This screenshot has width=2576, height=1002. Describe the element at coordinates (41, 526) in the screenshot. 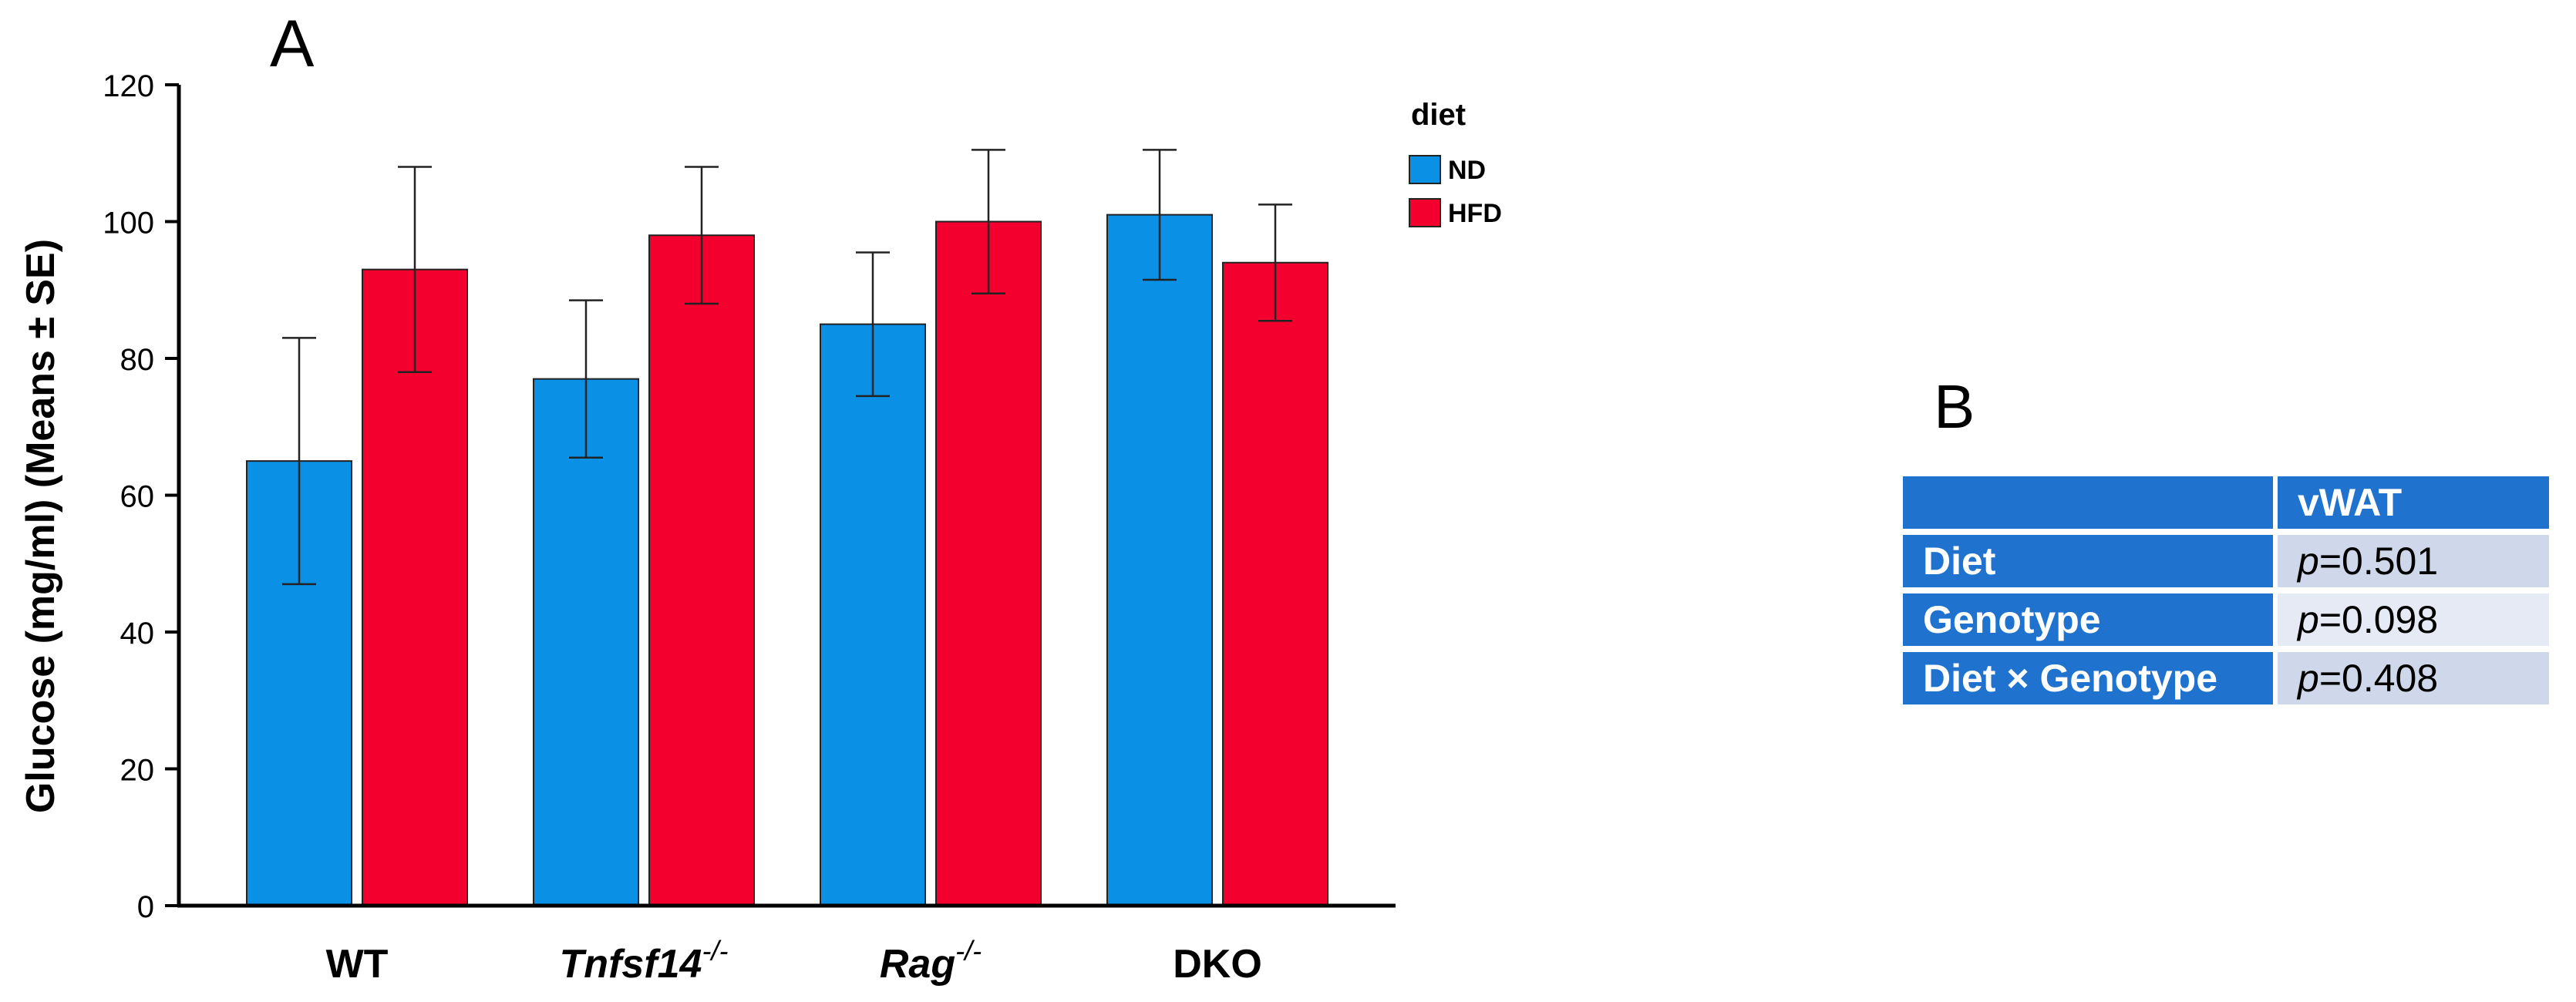

I see `y-axis-title: Glucose (mg/ml) (Means ± SE)` at that location.